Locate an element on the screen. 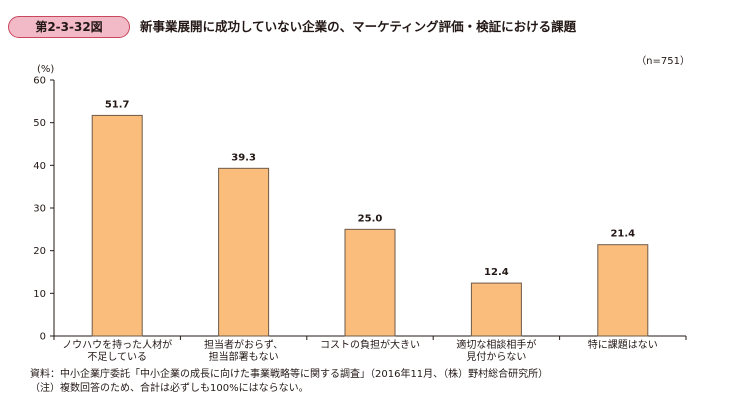 This screenshot has height=406, width=730. y-tick-label: 0 is located at coordinates (43, 337).